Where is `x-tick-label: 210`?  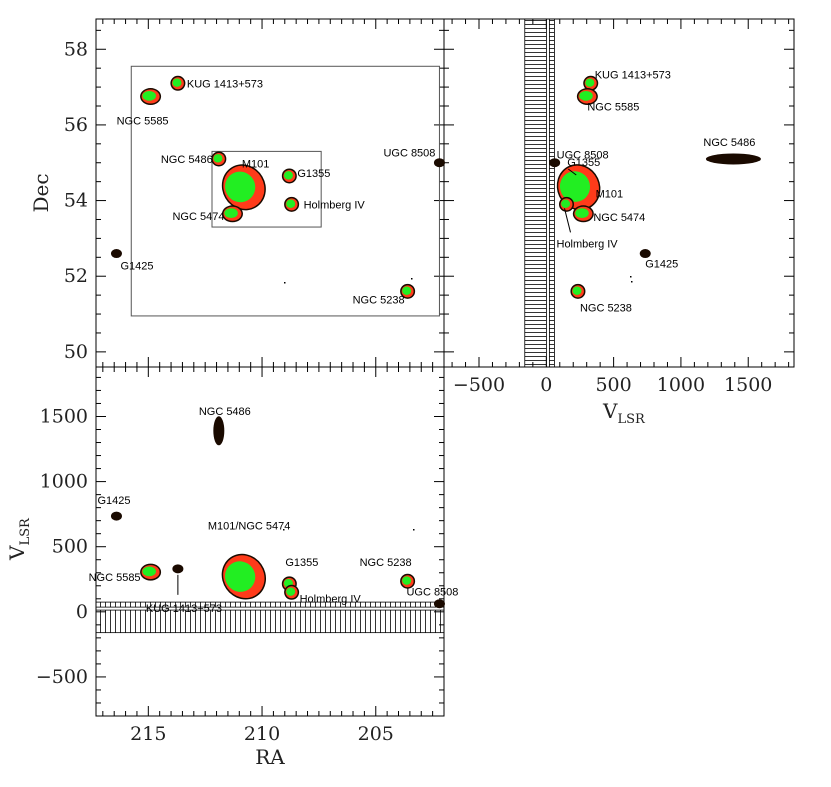 x-tick-label: 210 is located at coordinates (262, 734).